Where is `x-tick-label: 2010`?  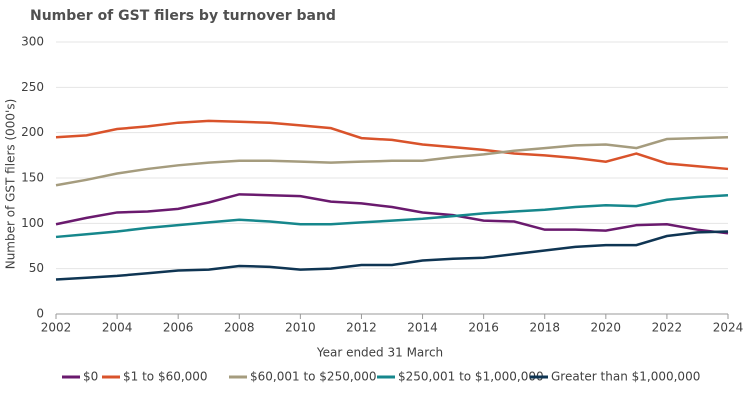
x-tick-label: 2010 is located at coordinates (300, 328).